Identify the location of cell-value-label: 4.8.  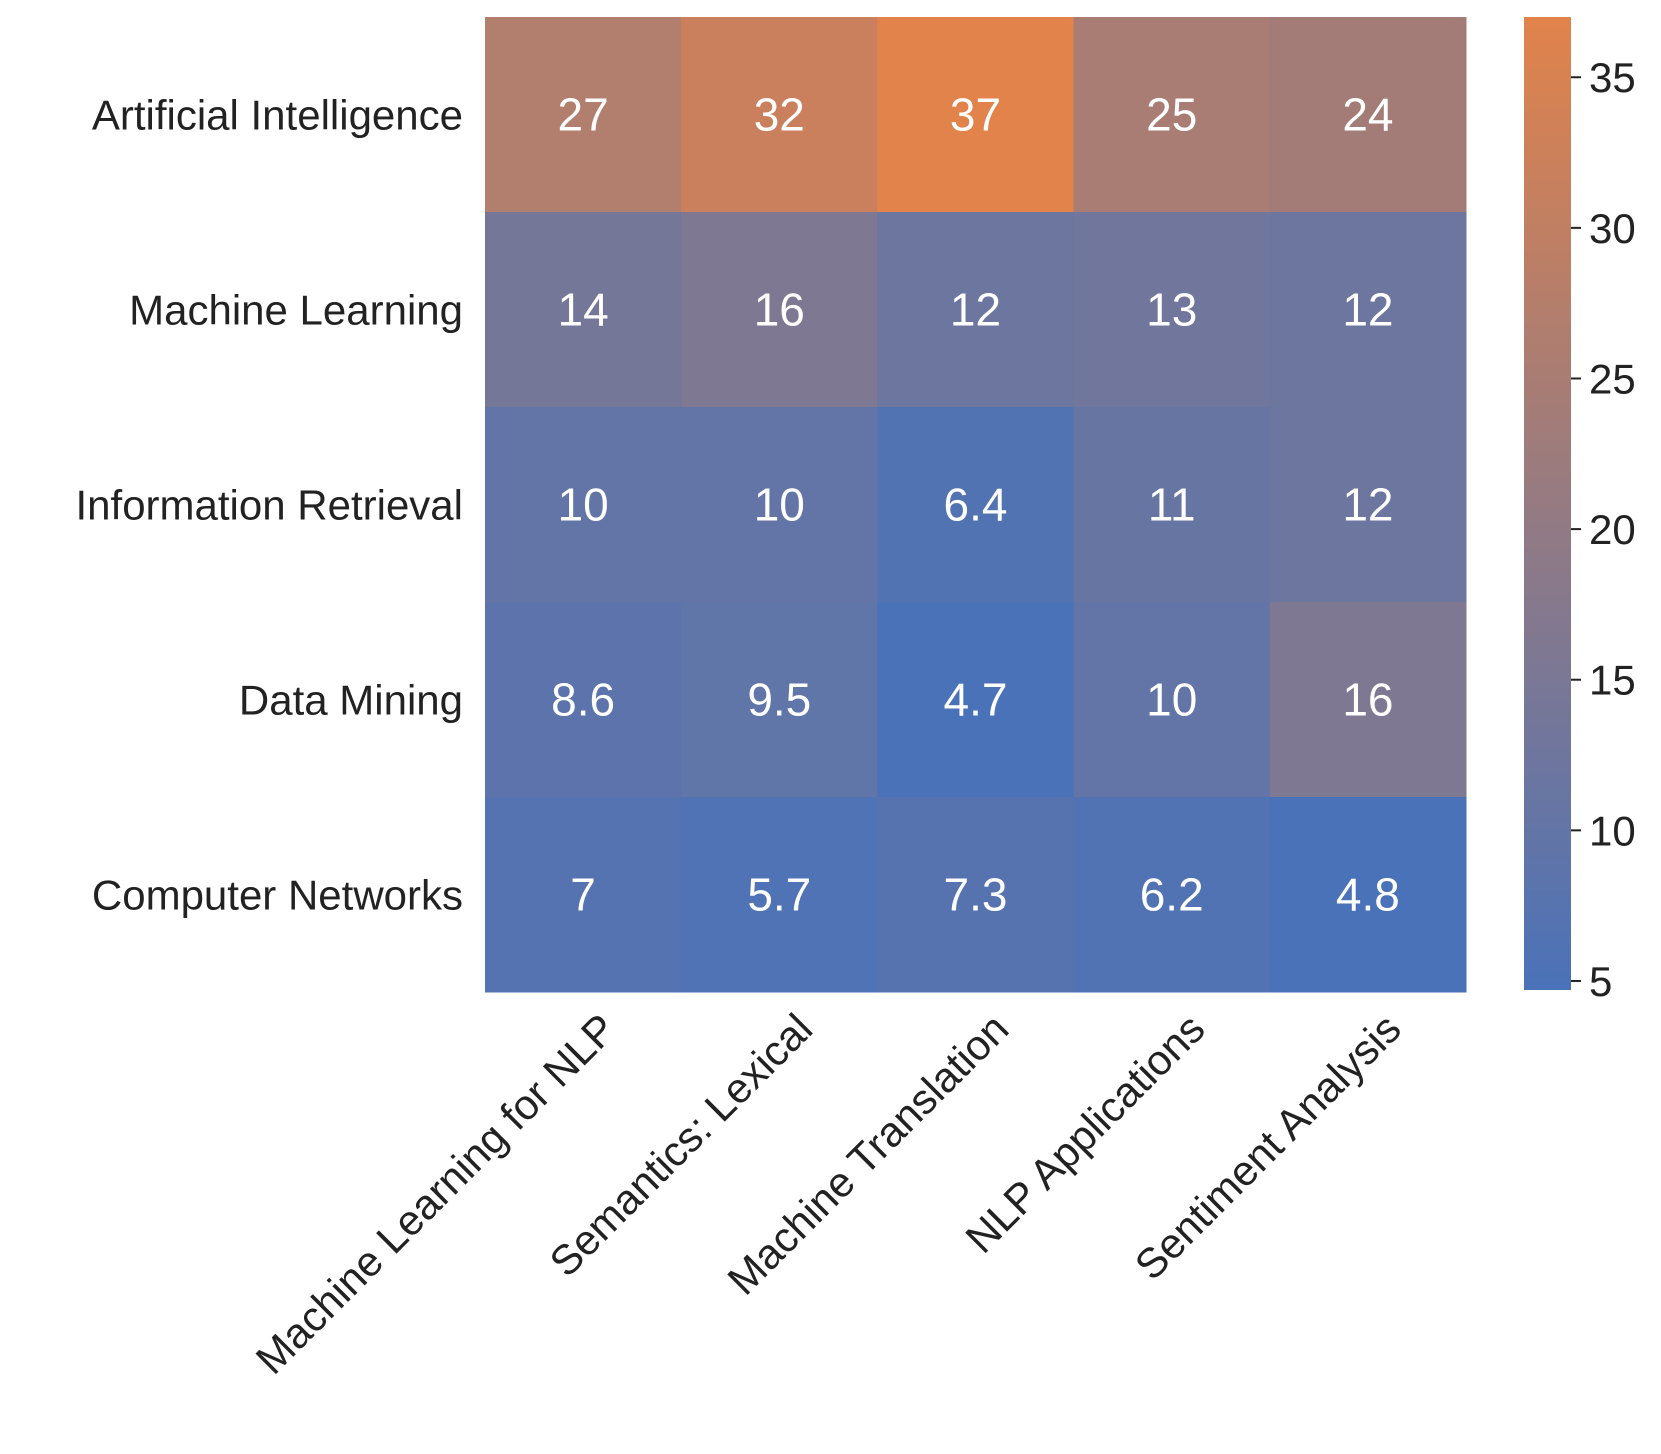
(1368, 895).